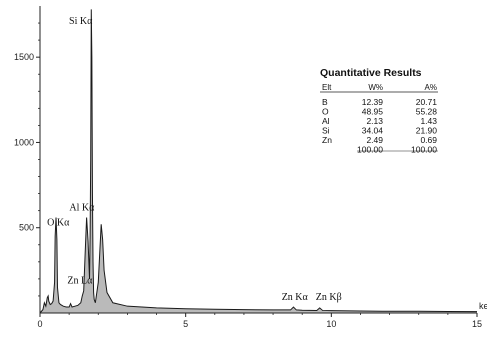  What do you see at coordinates (80, 281) in the screenshot?
I see `peak-label-3: Zn Lα` at bounding box center [80, 281].